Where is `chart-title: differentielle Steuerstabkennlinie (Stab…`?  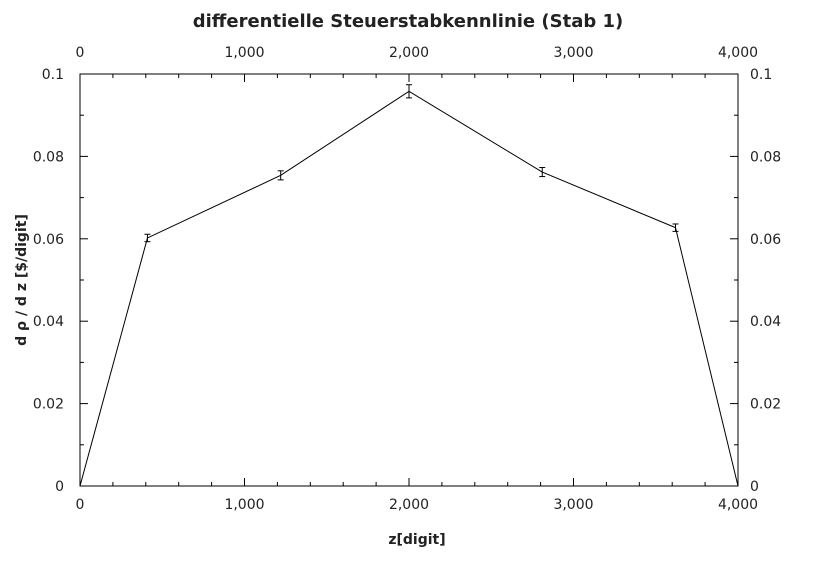
chart-title: differentielle Steuerstabkennlinie (Stab… is located at coordinates (408, 21).